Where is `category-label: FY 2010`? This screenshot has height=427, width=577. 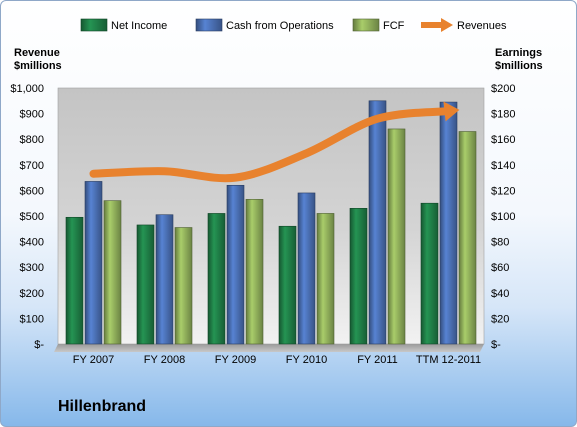 category-label: FY 2010 is located at coordinates (306, 360).